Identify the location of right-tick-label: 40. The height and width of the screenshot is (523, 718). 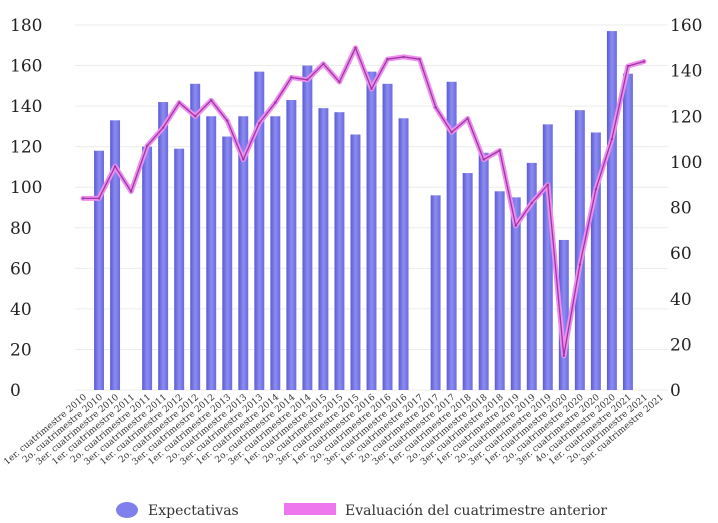
(681, 300).